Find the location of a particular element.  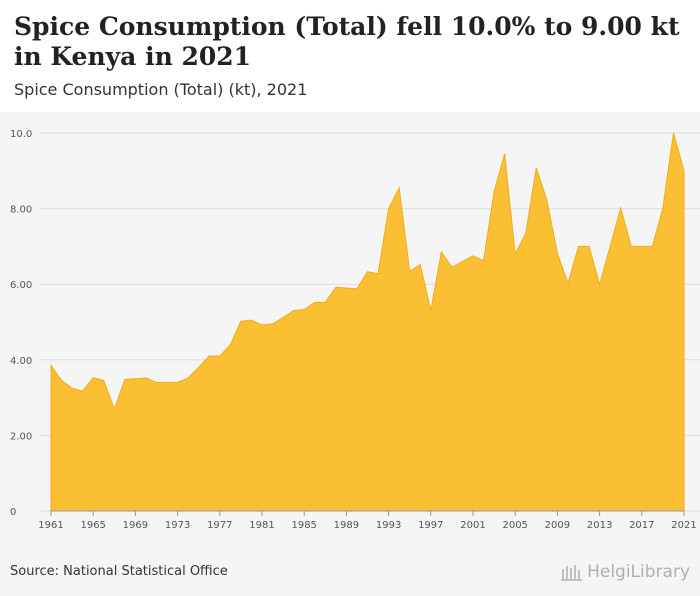

y-tick-label: 8.00 is located at coordinates (21, 210).